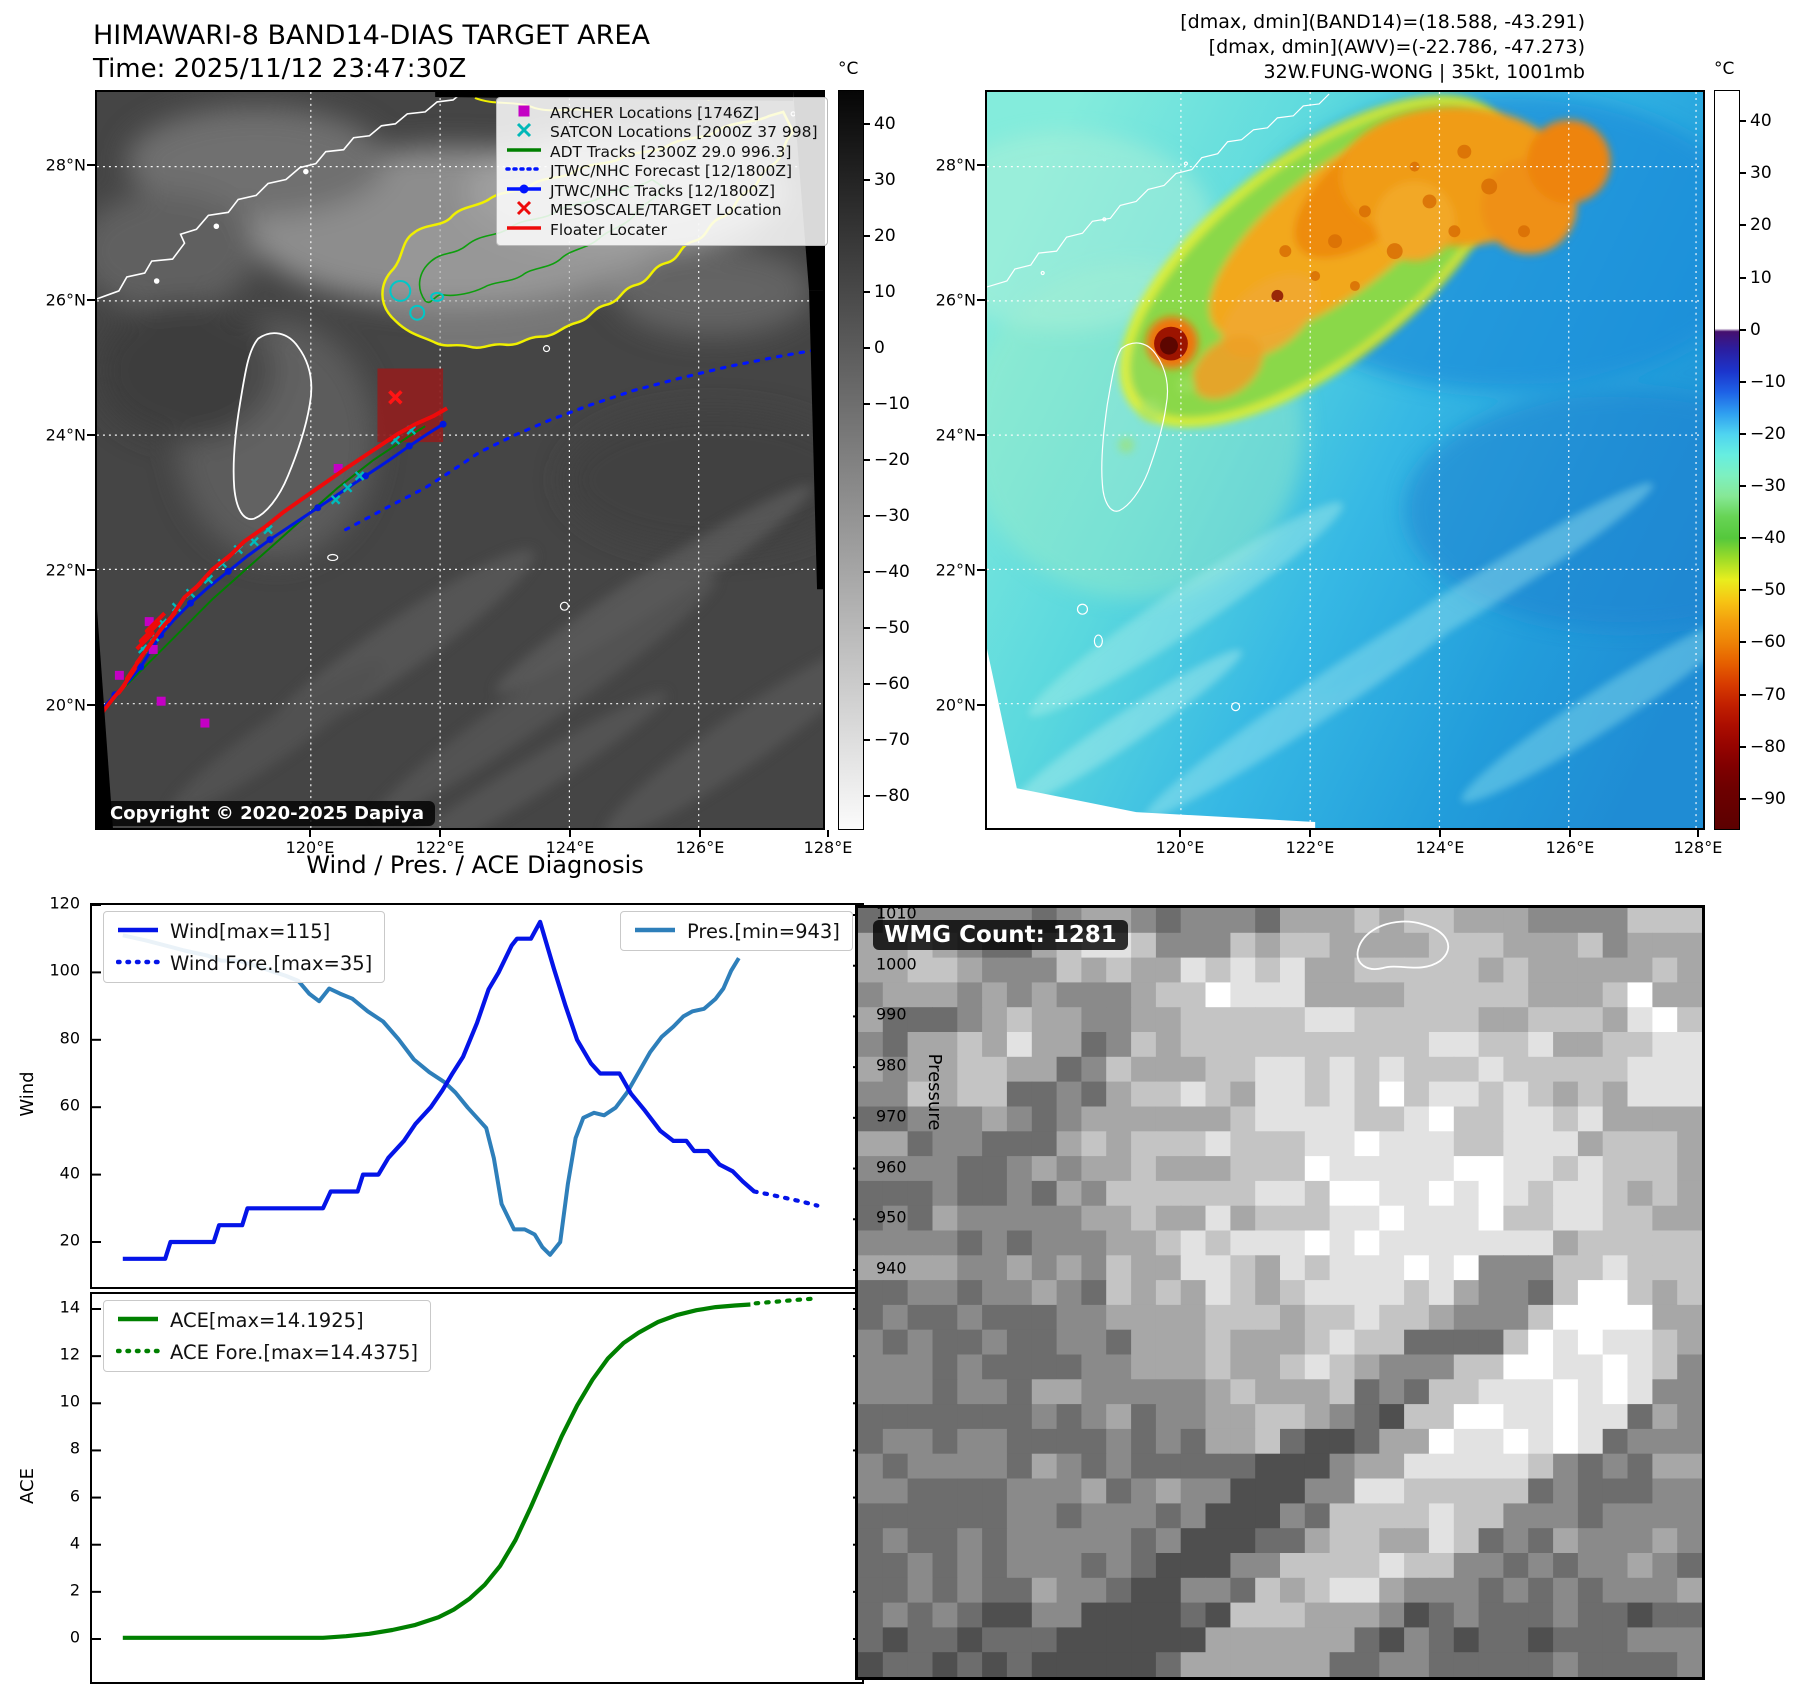 This screenshot has width=1797, height=1690. Describe the element at coordinates (885, 179) in the screenshot. I see `band14-cb-tick: 30` at that location.